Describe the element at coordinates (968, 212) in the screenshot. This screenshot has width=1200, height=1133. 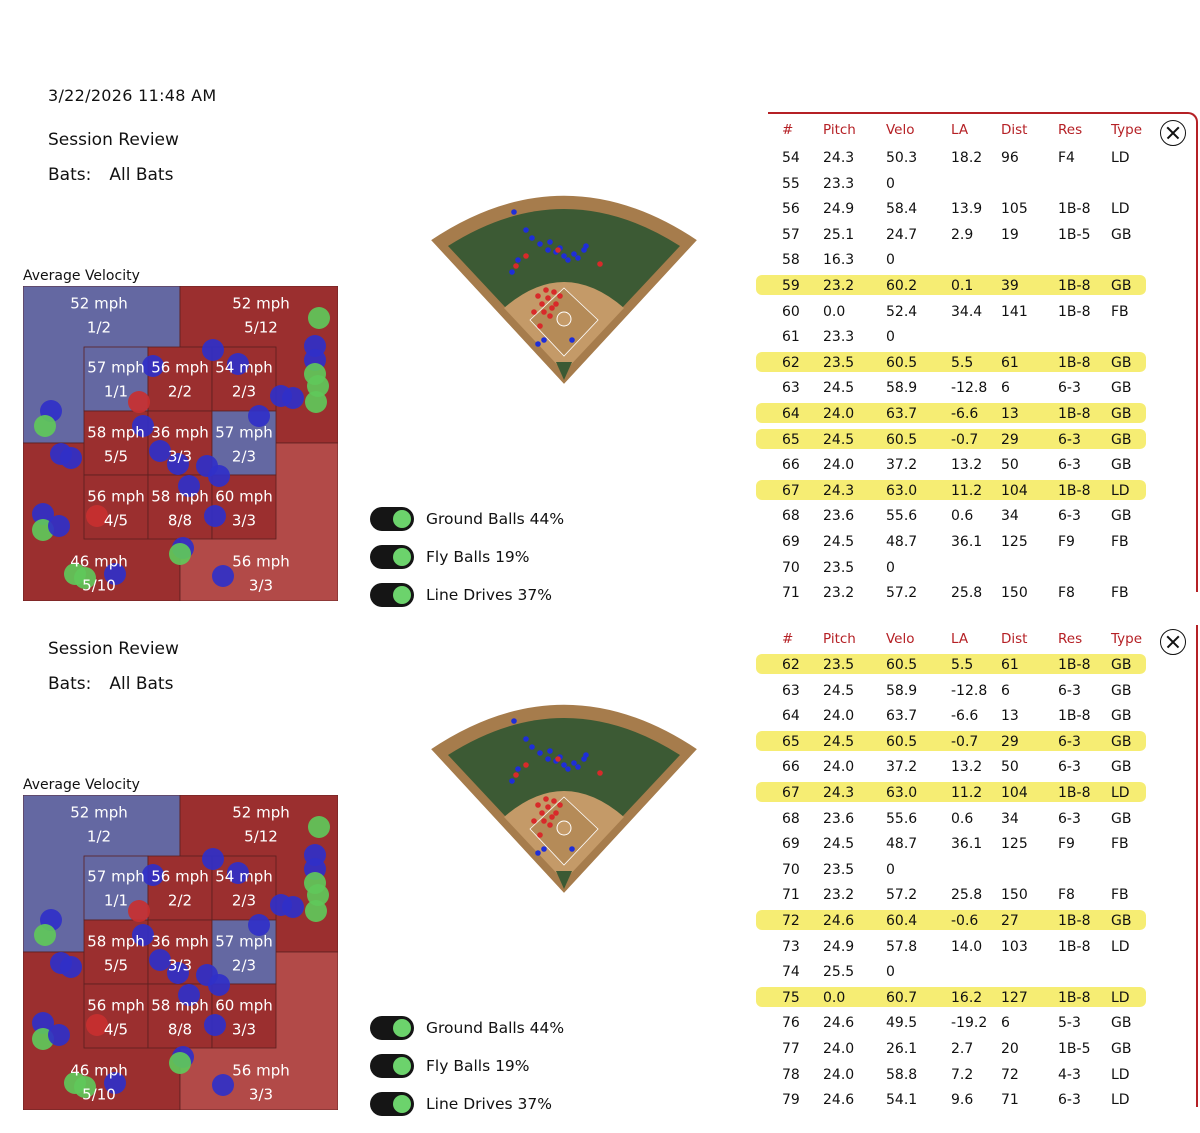
I see `table-row: 56 24.9 58.4 13.9 105 1B-8 LD` at that location.